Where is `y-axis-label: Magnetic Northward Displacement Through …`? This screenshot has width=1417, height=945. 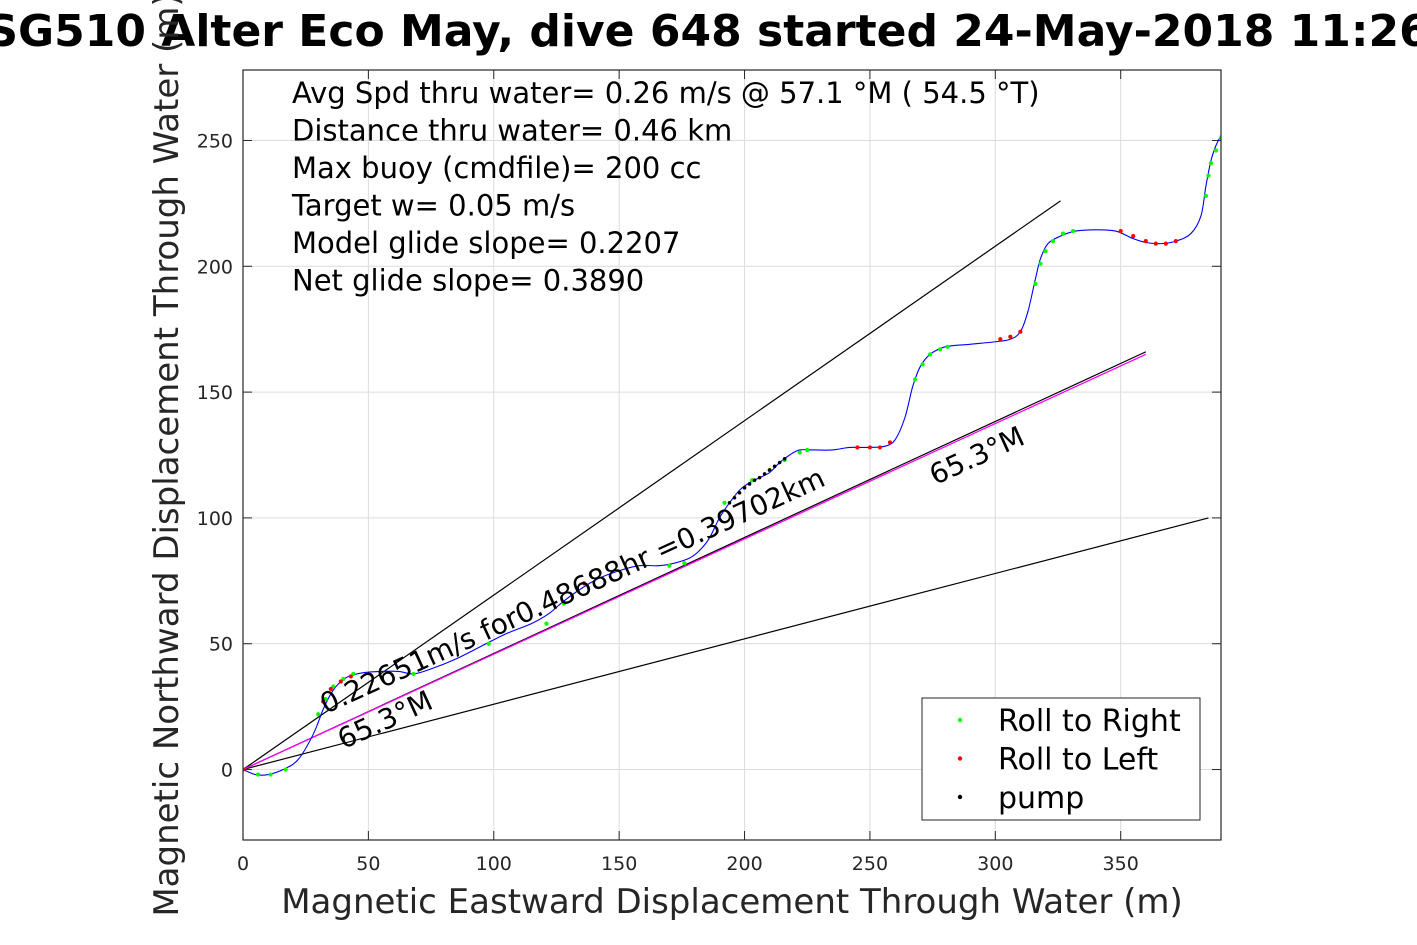
y-axis-label: Magnetic Northward Displacement Through … is located at coordinates (167, 458).